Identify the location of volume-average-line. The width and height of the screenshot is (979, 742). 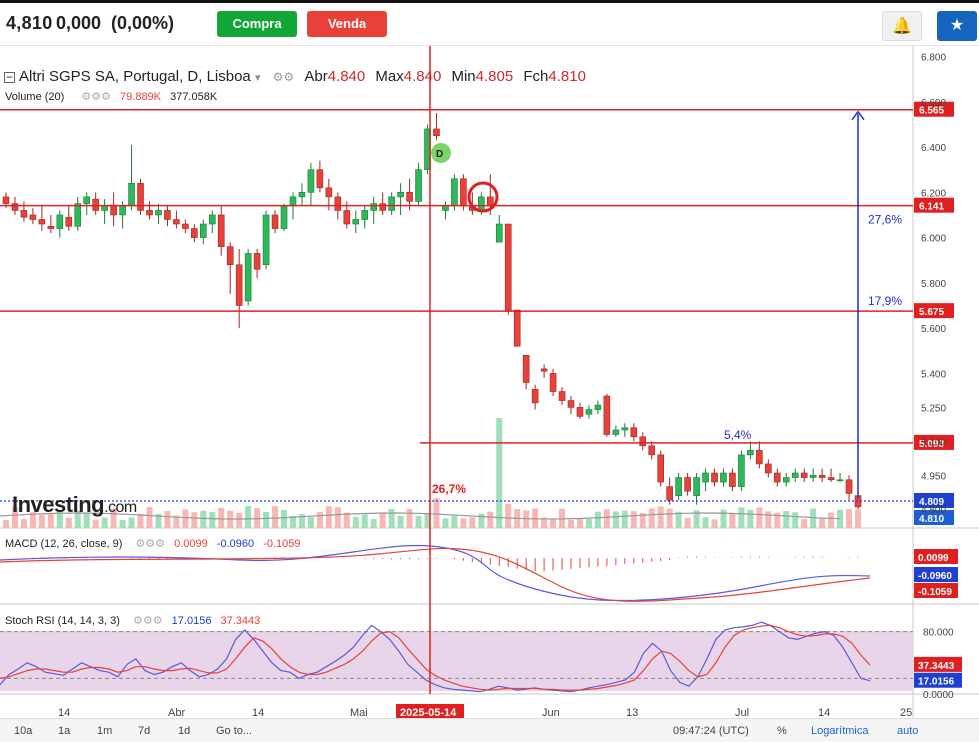
(420, 516).